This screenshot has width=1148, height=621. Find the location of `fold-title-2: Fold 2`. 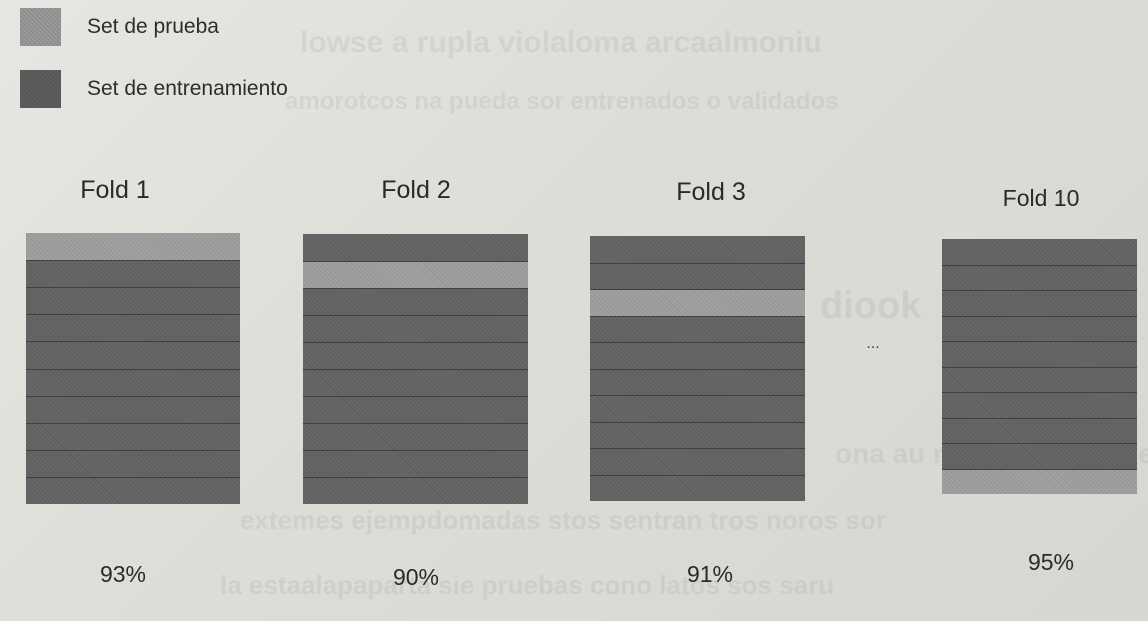

fold-title-2: Fold 2 is located at coordinates (416, 190).